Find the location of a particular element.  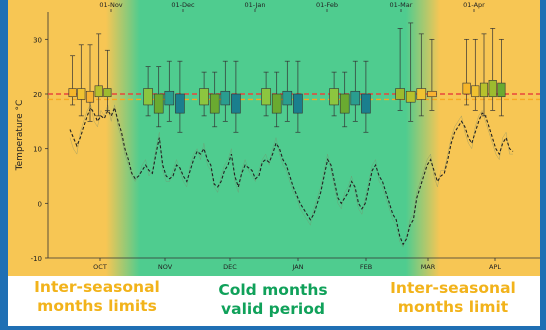

caption-left-line2: months limits is located at coordinates (97, 306).